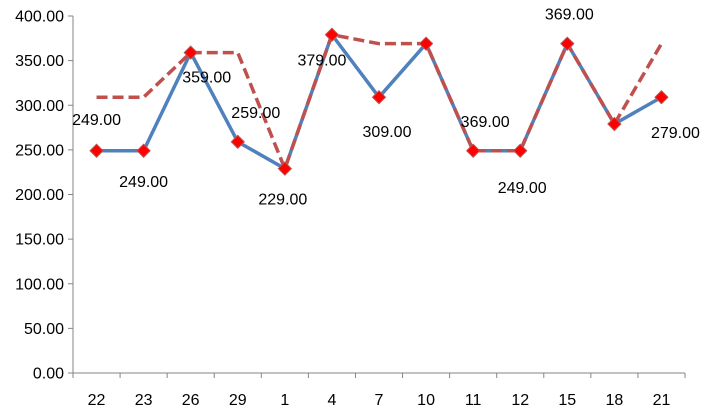  I want to click on x-tick-label: 4, so click(331, 399).